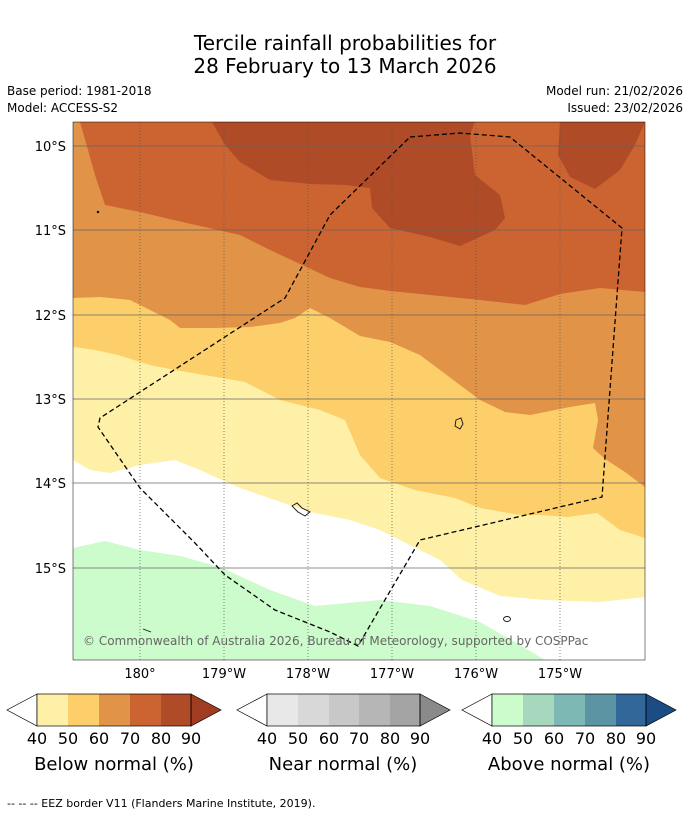 Image resolution: width=690 pixels, height=816 pixels. Describe the element at coordinates (114, 764) in the screenshot. I see `below-normal-label: Below normal (%)` at that location.